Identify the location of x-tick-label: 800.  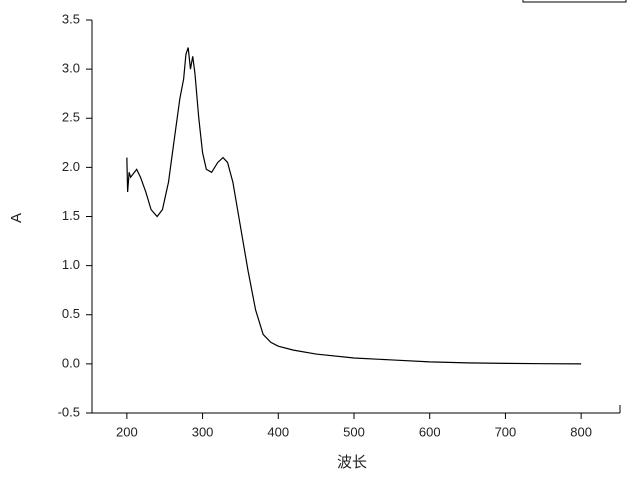
(581, 431).